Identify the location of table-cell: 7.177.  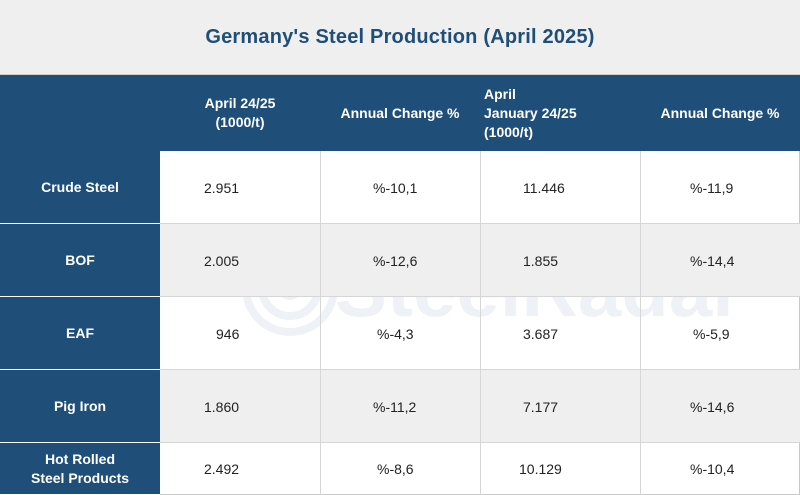
(541, 406).